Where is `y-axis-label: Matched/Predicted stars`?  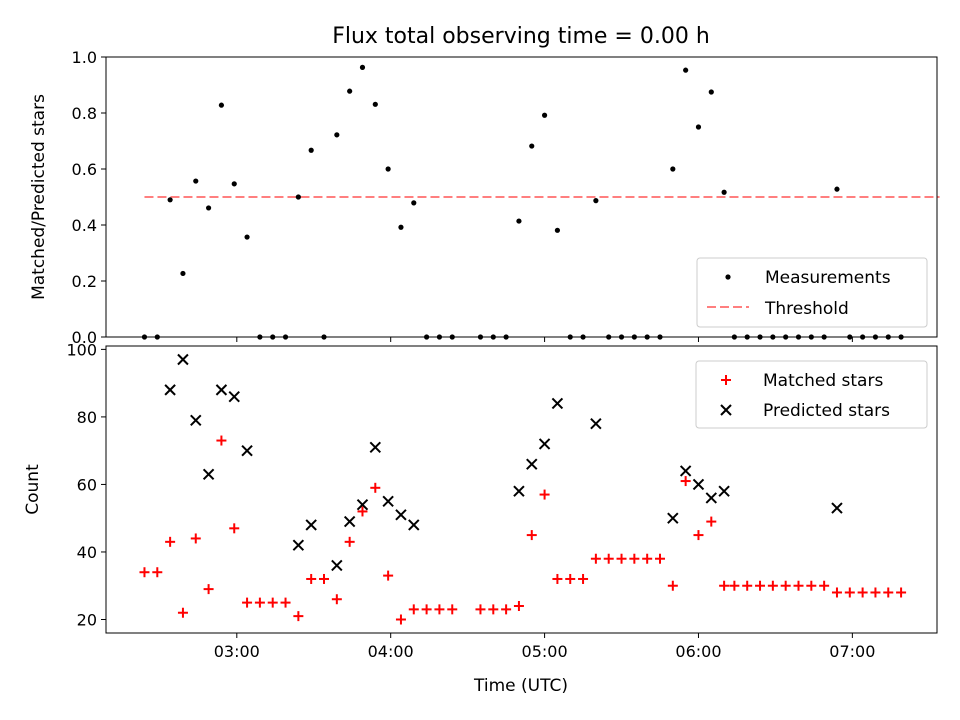 y-axis-label: Matched/Predicted stars is located at coordinates (39, 197).